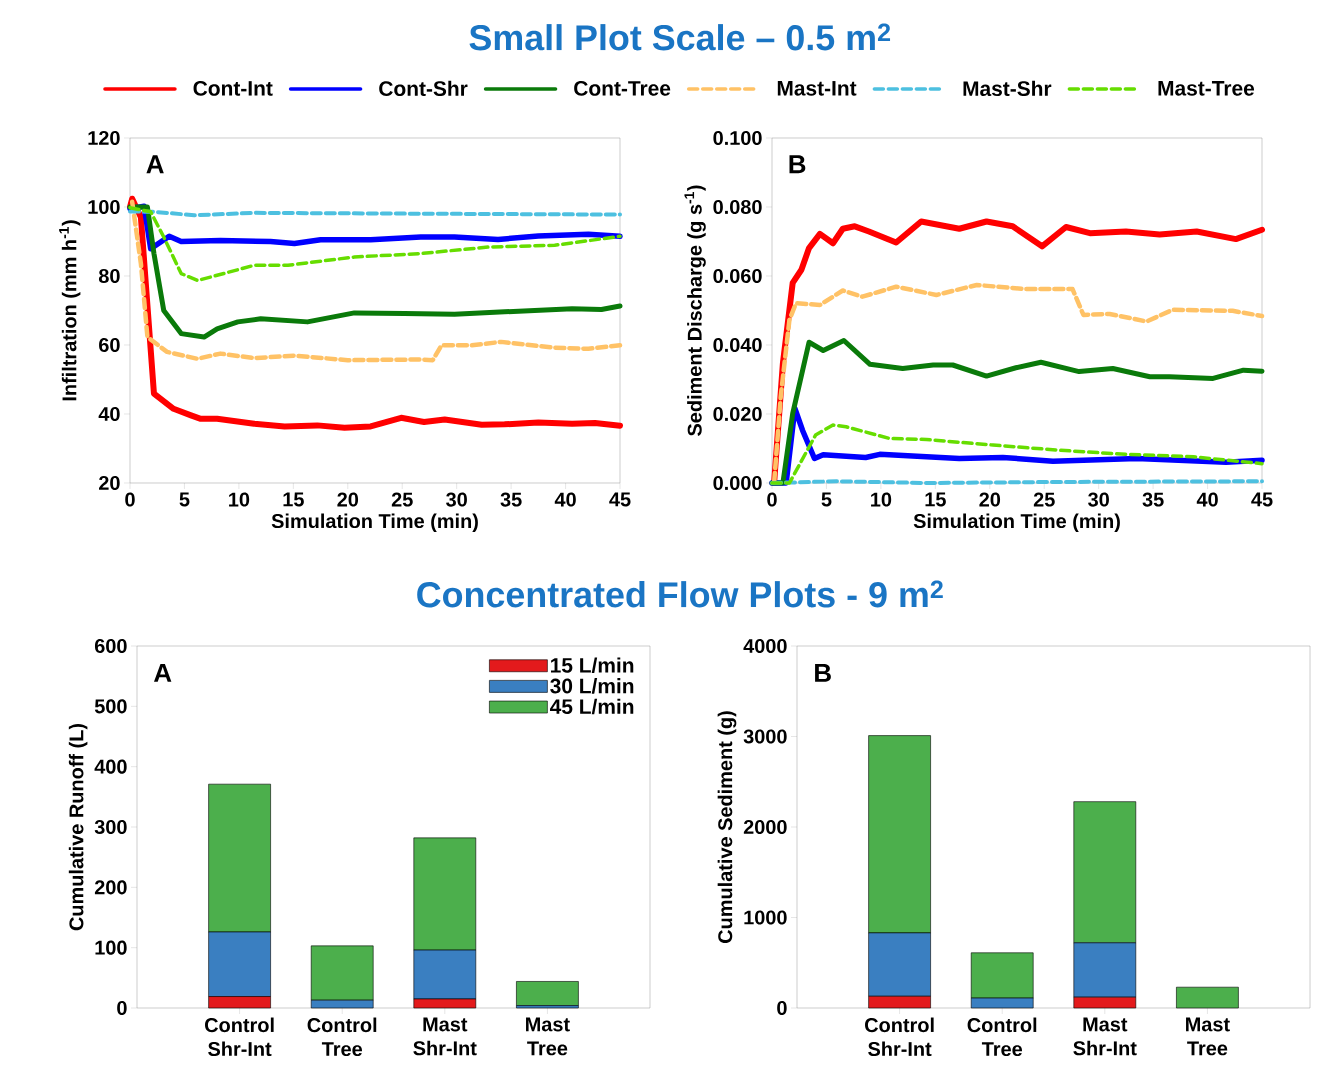 The width and height of the screenshot is (1335, 1089). I want to click on legend-label: 45 L/min, so click(592, 706).